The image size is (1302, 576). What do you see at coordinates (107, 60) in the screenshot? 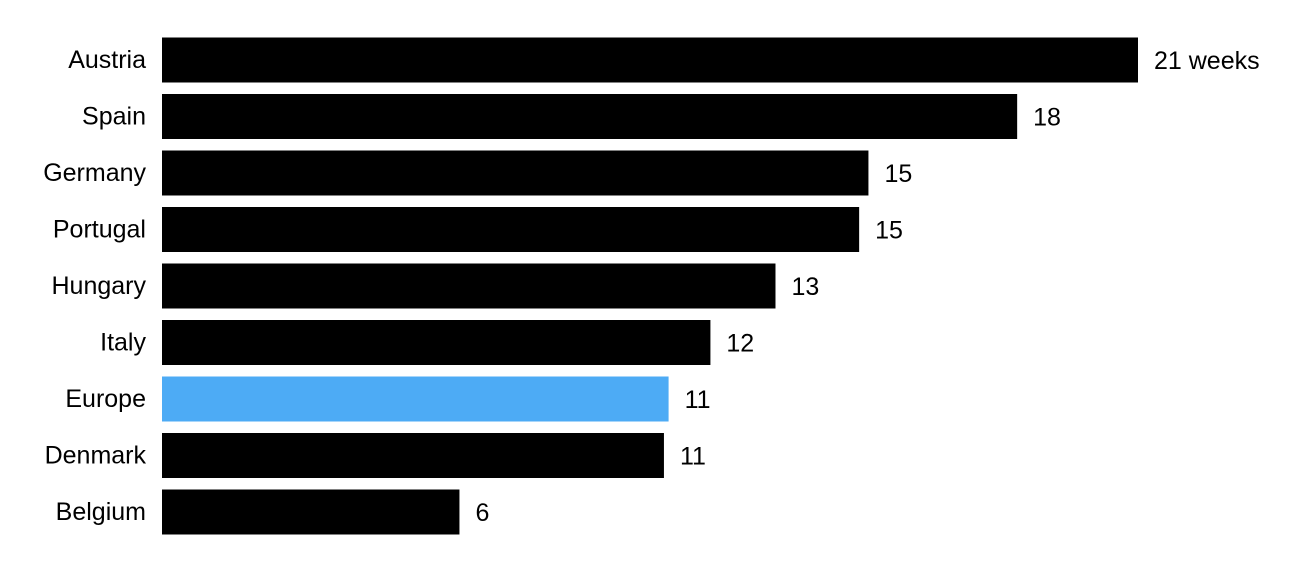
I see `category-label: Austria` at bounding box center [107, 60].